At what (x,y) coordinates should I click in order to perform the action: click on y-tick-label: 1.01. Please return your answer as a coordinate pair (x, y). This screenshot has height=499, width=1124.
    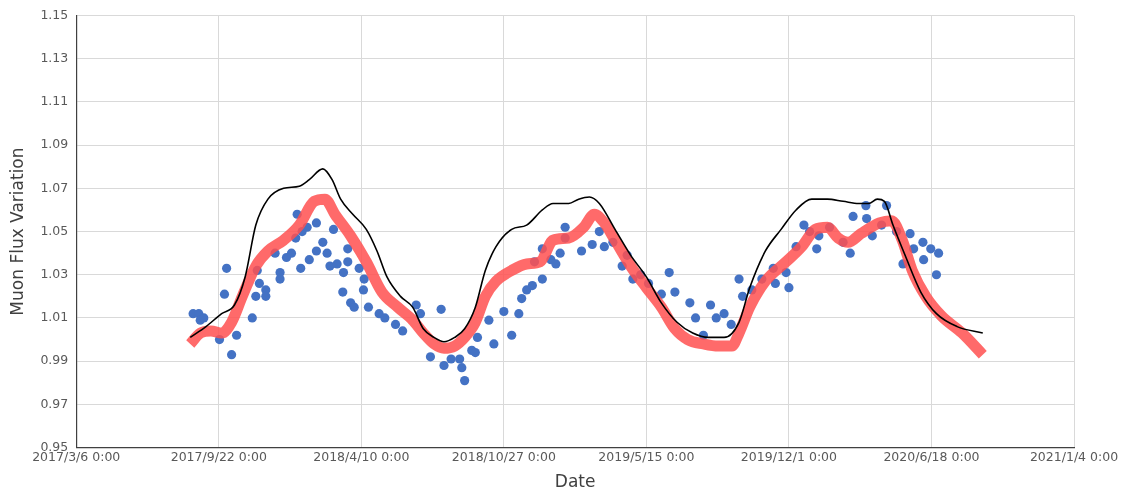
    Looking at the image, I should click on (54, 317).